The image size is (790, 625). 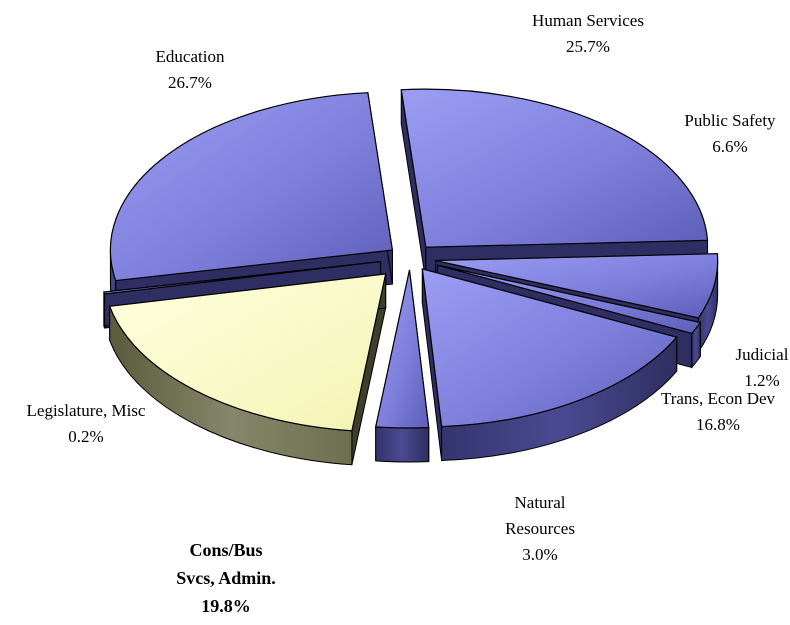 I want to click on slice-category-label: Trans, Econ Dev, so click(x=718, y=398).